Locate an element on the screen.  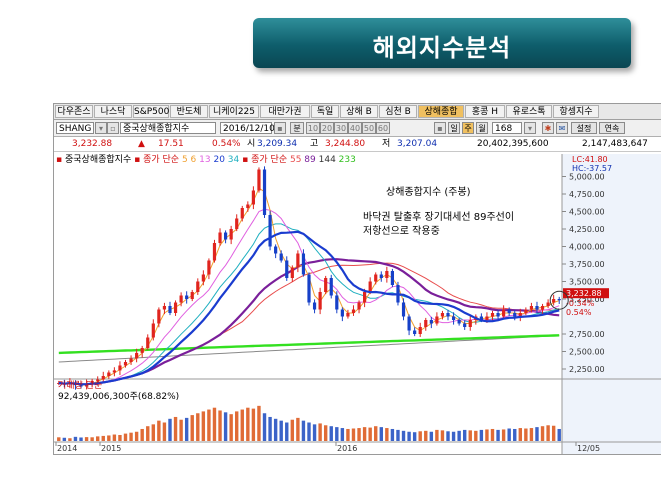
day-button-extra: ▪ is located at coordinates (440, 128).